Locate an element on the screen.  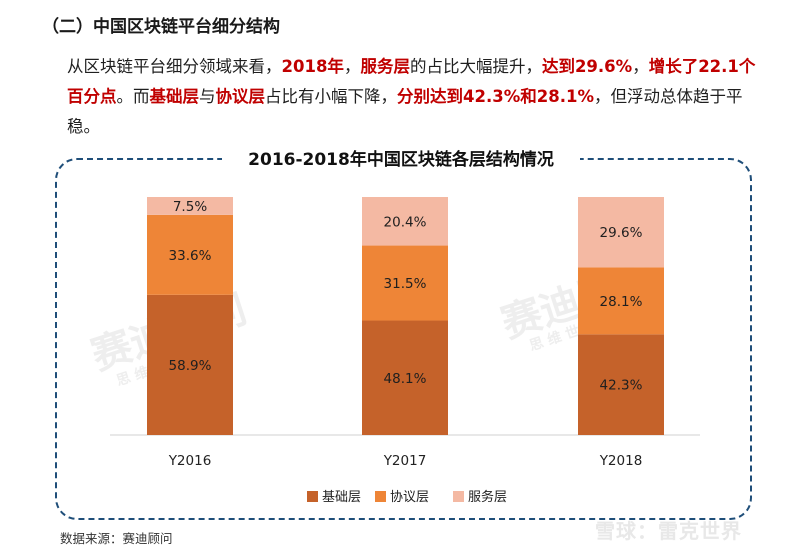
intro-text: 从区块链平台细分领域来看， is located at coordinates (174, 66).